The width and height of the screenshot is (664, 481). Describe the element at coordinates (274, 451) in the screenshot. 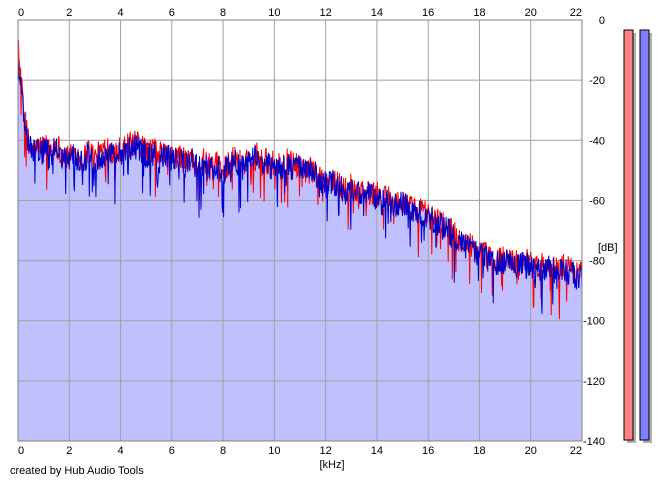

I see `x-tick-bottom-5: 10` at that location.